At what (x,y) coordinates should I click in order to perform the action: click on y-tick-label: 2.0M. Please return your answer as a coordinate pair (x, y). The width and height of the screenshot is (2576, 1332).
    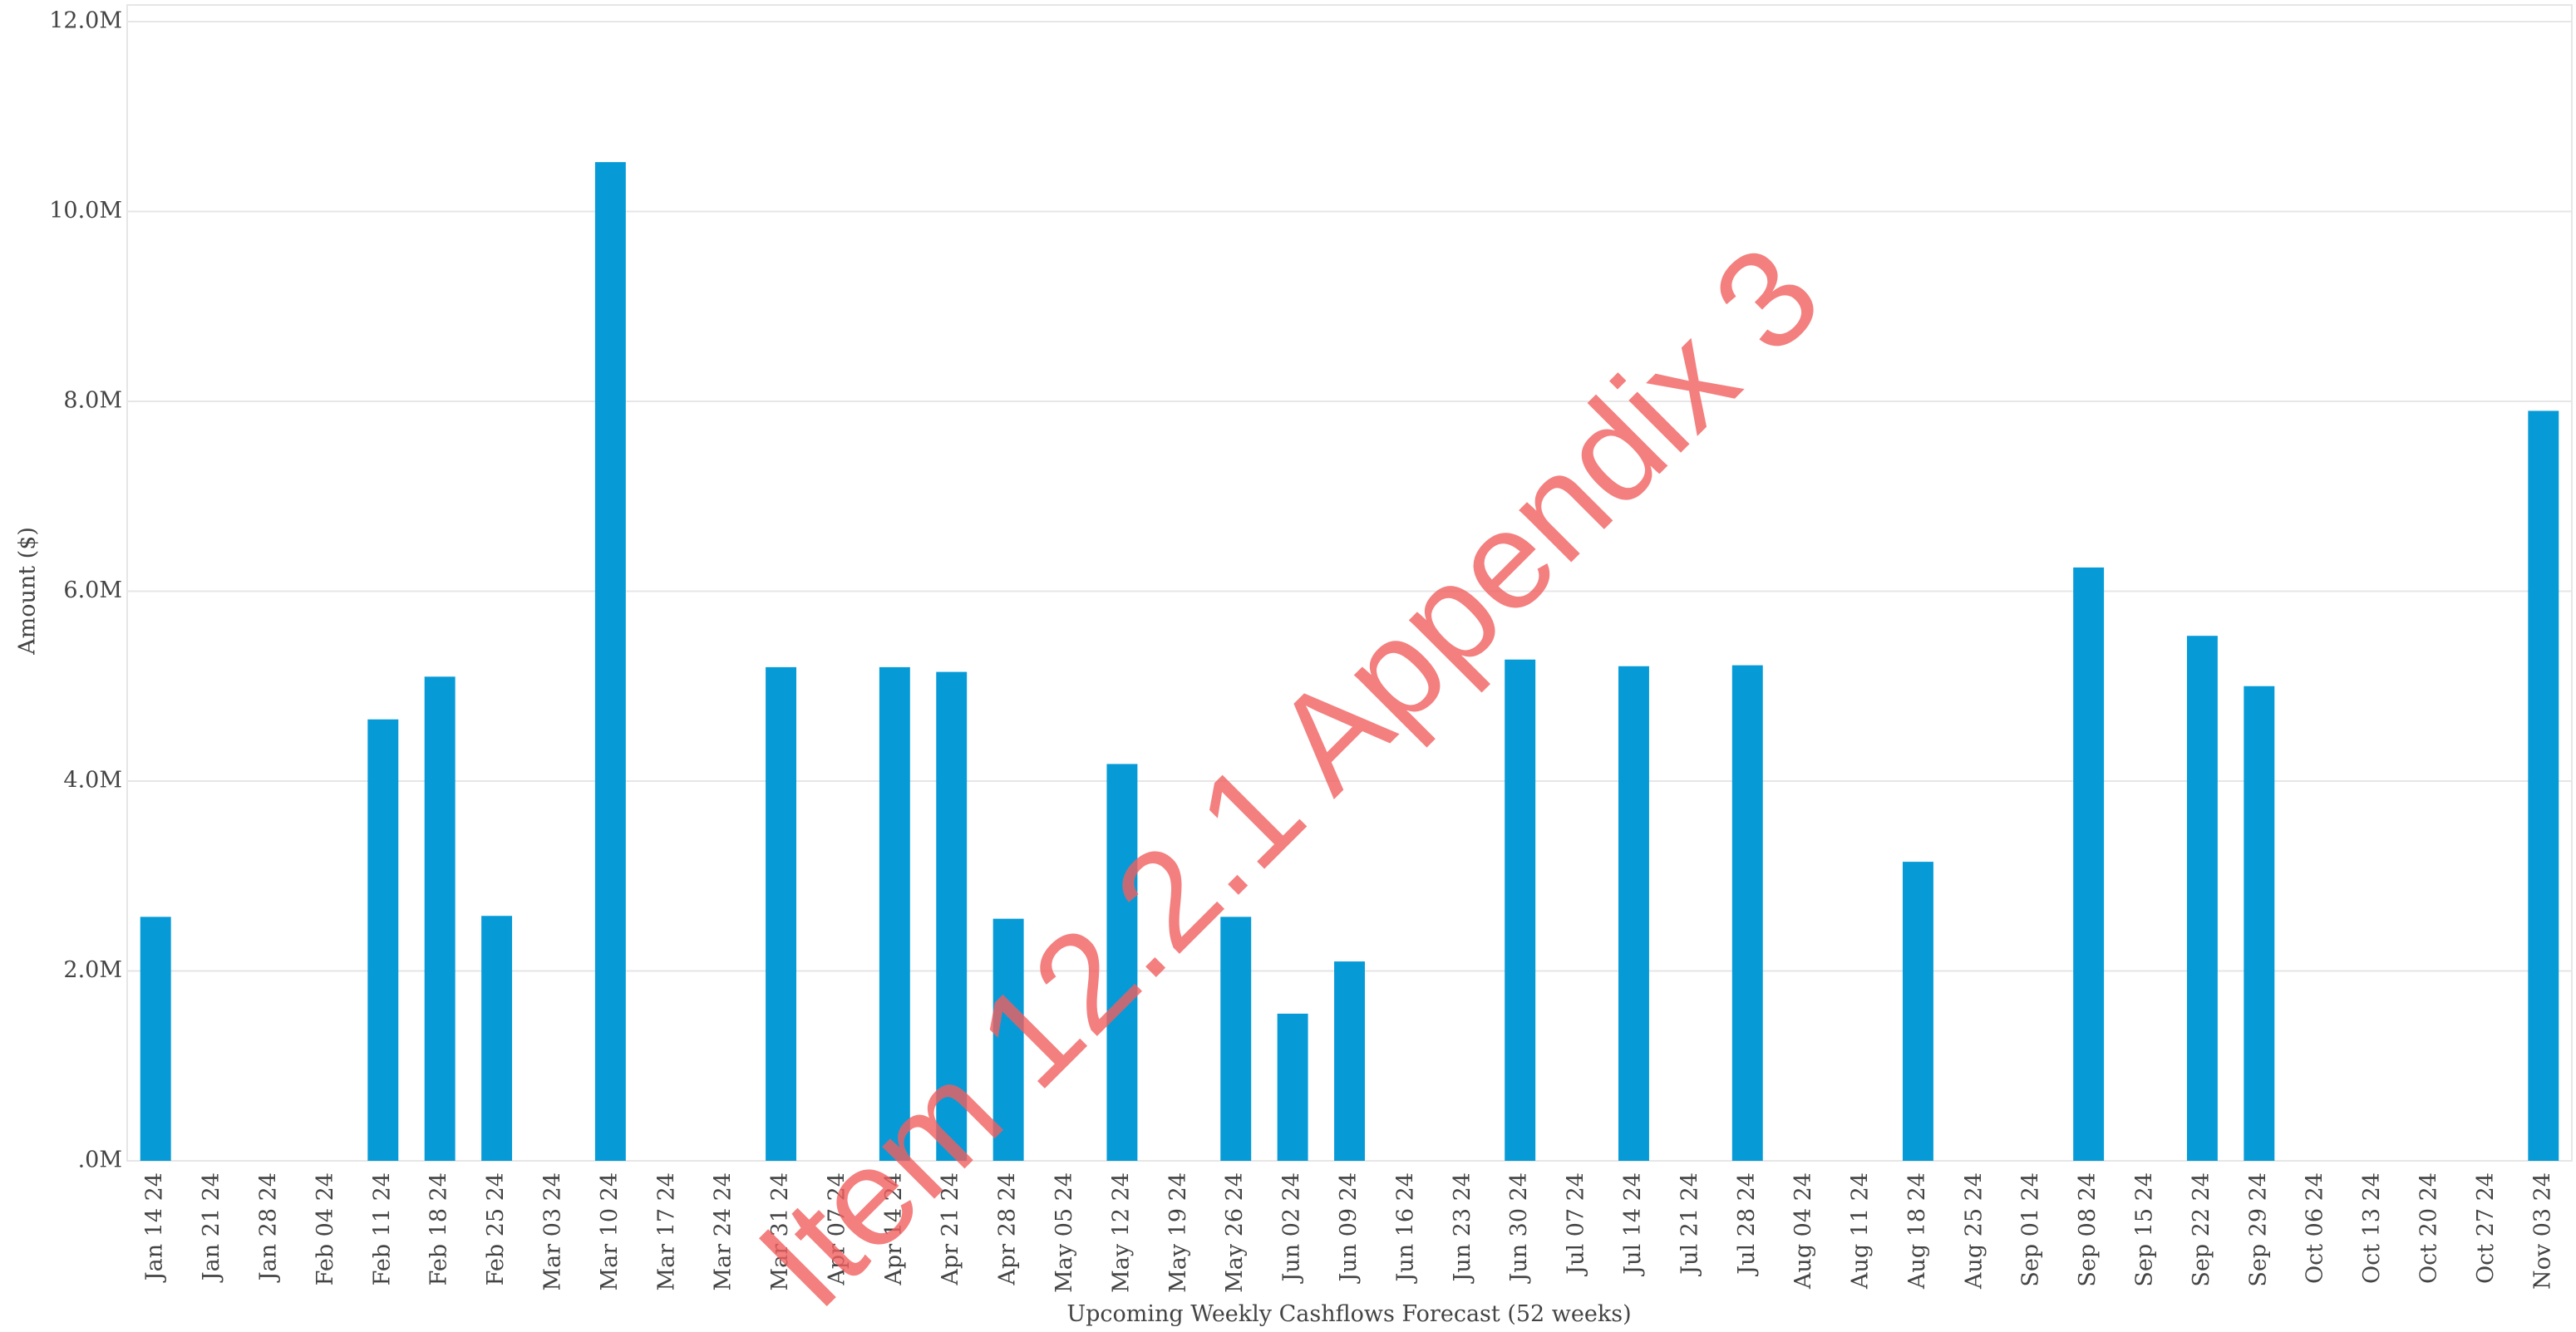
    Looking at the image, I should click on (92, 970).